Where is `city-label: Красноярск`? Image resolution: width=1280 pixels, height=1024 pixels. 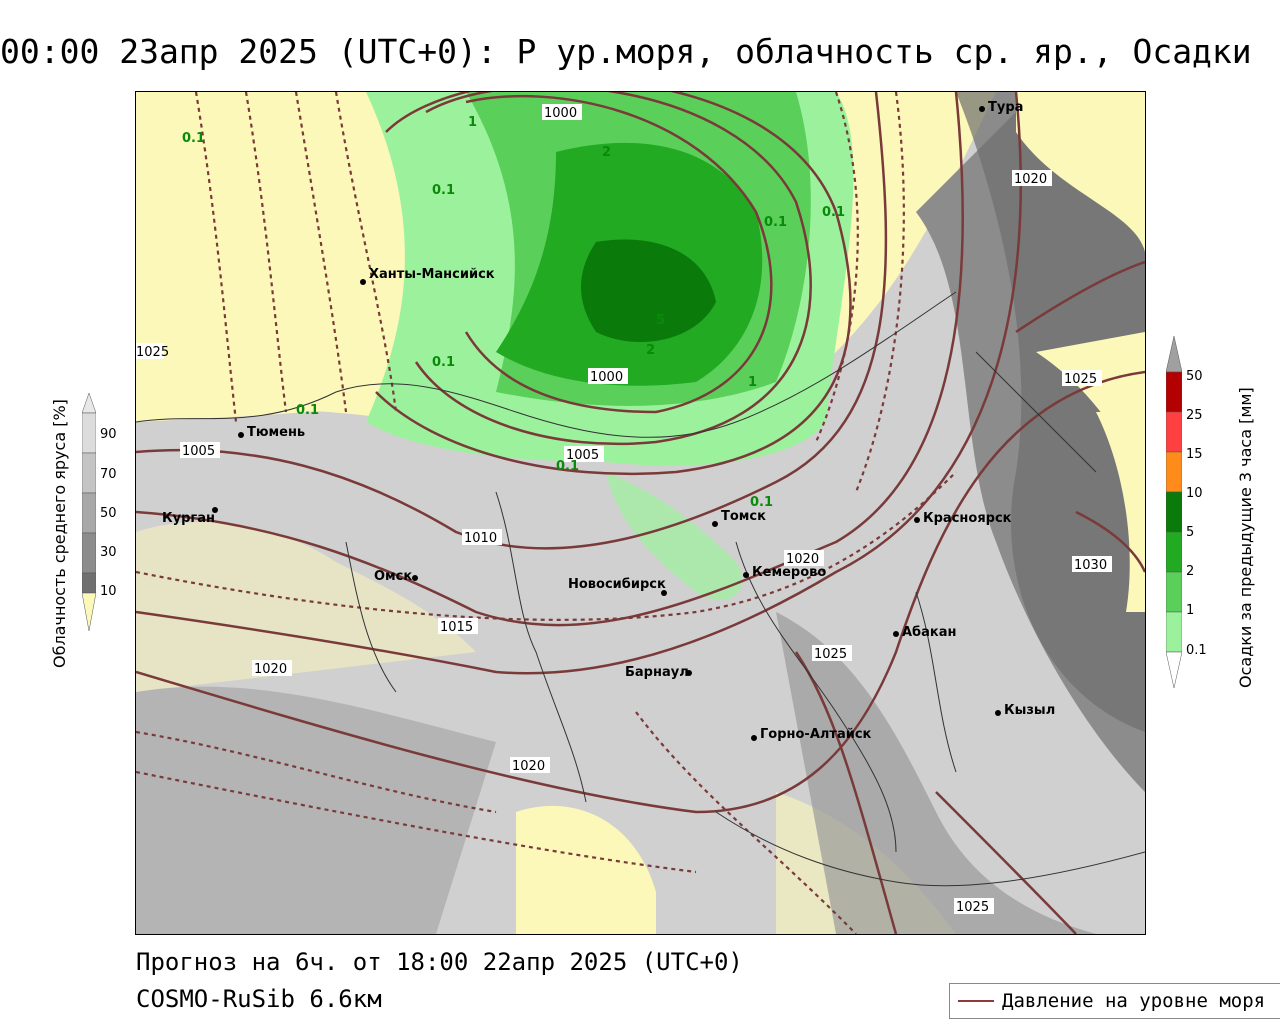
city-label: Красноярск is located at coordinates (967, 518).